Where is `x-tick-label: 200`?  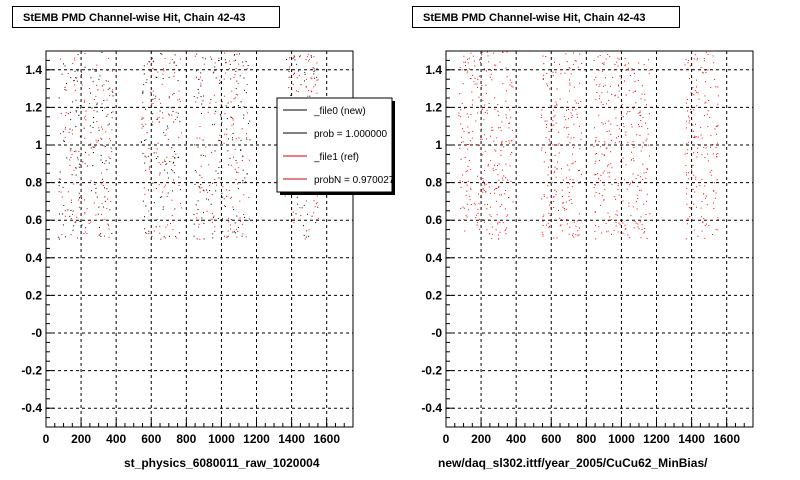
x-tick-label: 200 is located at coordinates (481, 439).